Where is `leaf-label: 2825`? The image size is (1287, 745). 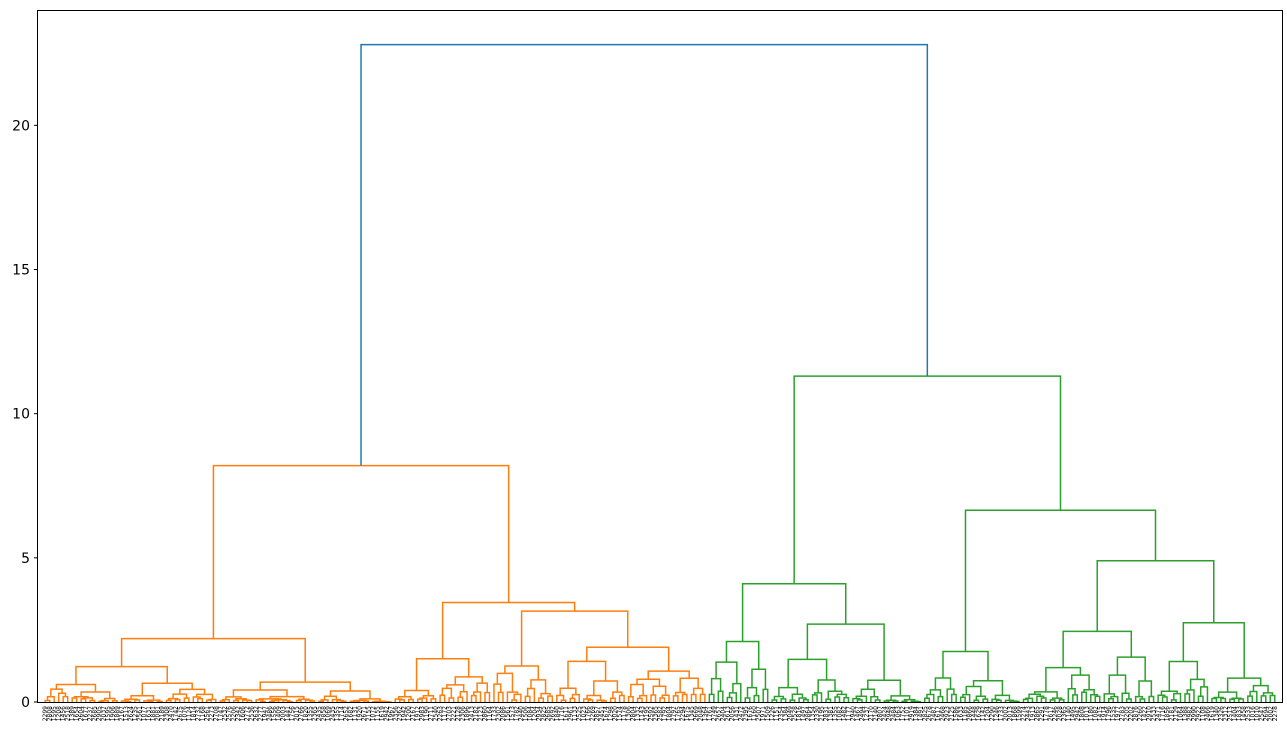 leaf-label: 2825 is located at coordinates (925, 713).